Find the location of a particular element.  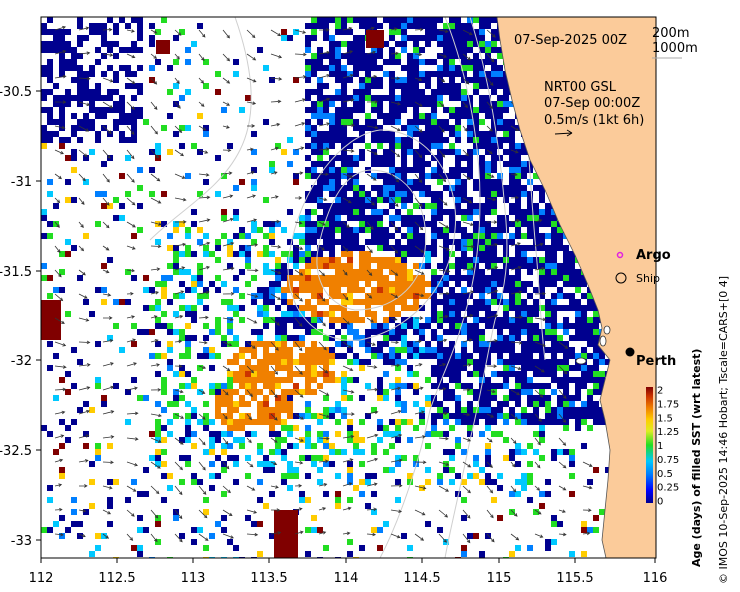

colorbar-tick-label: 0 is located at coordinates (660, 502).